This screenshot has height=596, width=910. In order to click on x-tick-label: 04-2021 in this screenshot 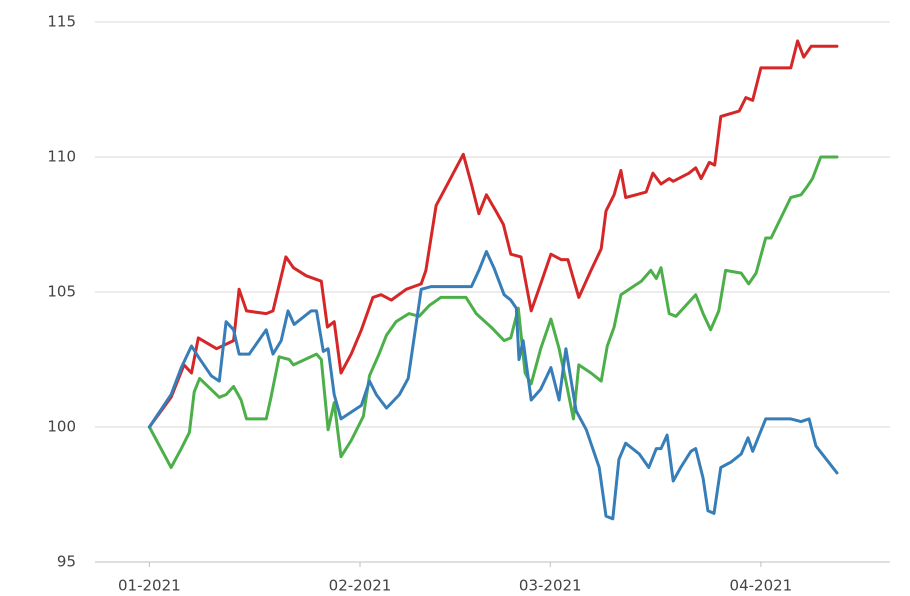, I will do `click(761, 586)`.